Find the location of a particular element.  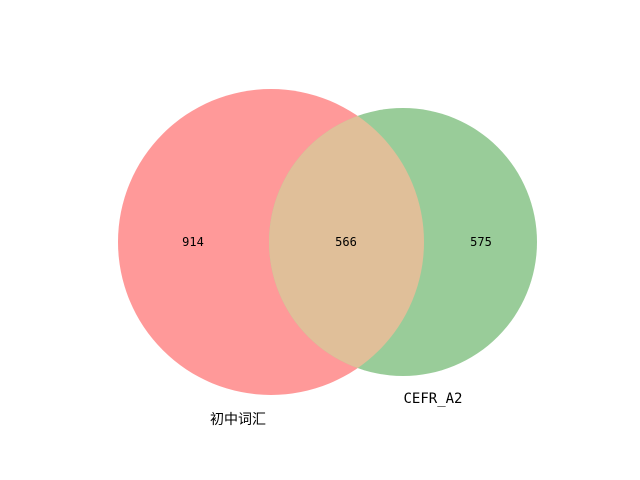

intersection-region is located at coordinates (346, 242).